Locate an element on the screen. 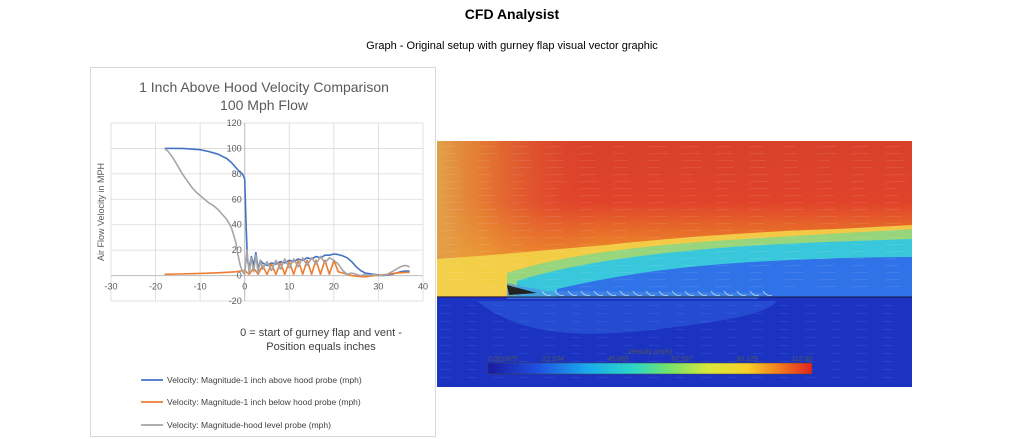 The height and width of the screenshot is (439, 1024). x-tick-label: -10 is located at coordinates (200, 287).